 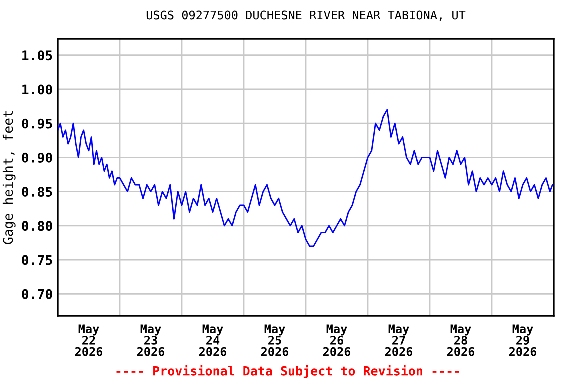 What do you see at coordinates (37, 89) in the screenshot?
I see `y-tick-label: 1.00` at bounding box center [37, 89].